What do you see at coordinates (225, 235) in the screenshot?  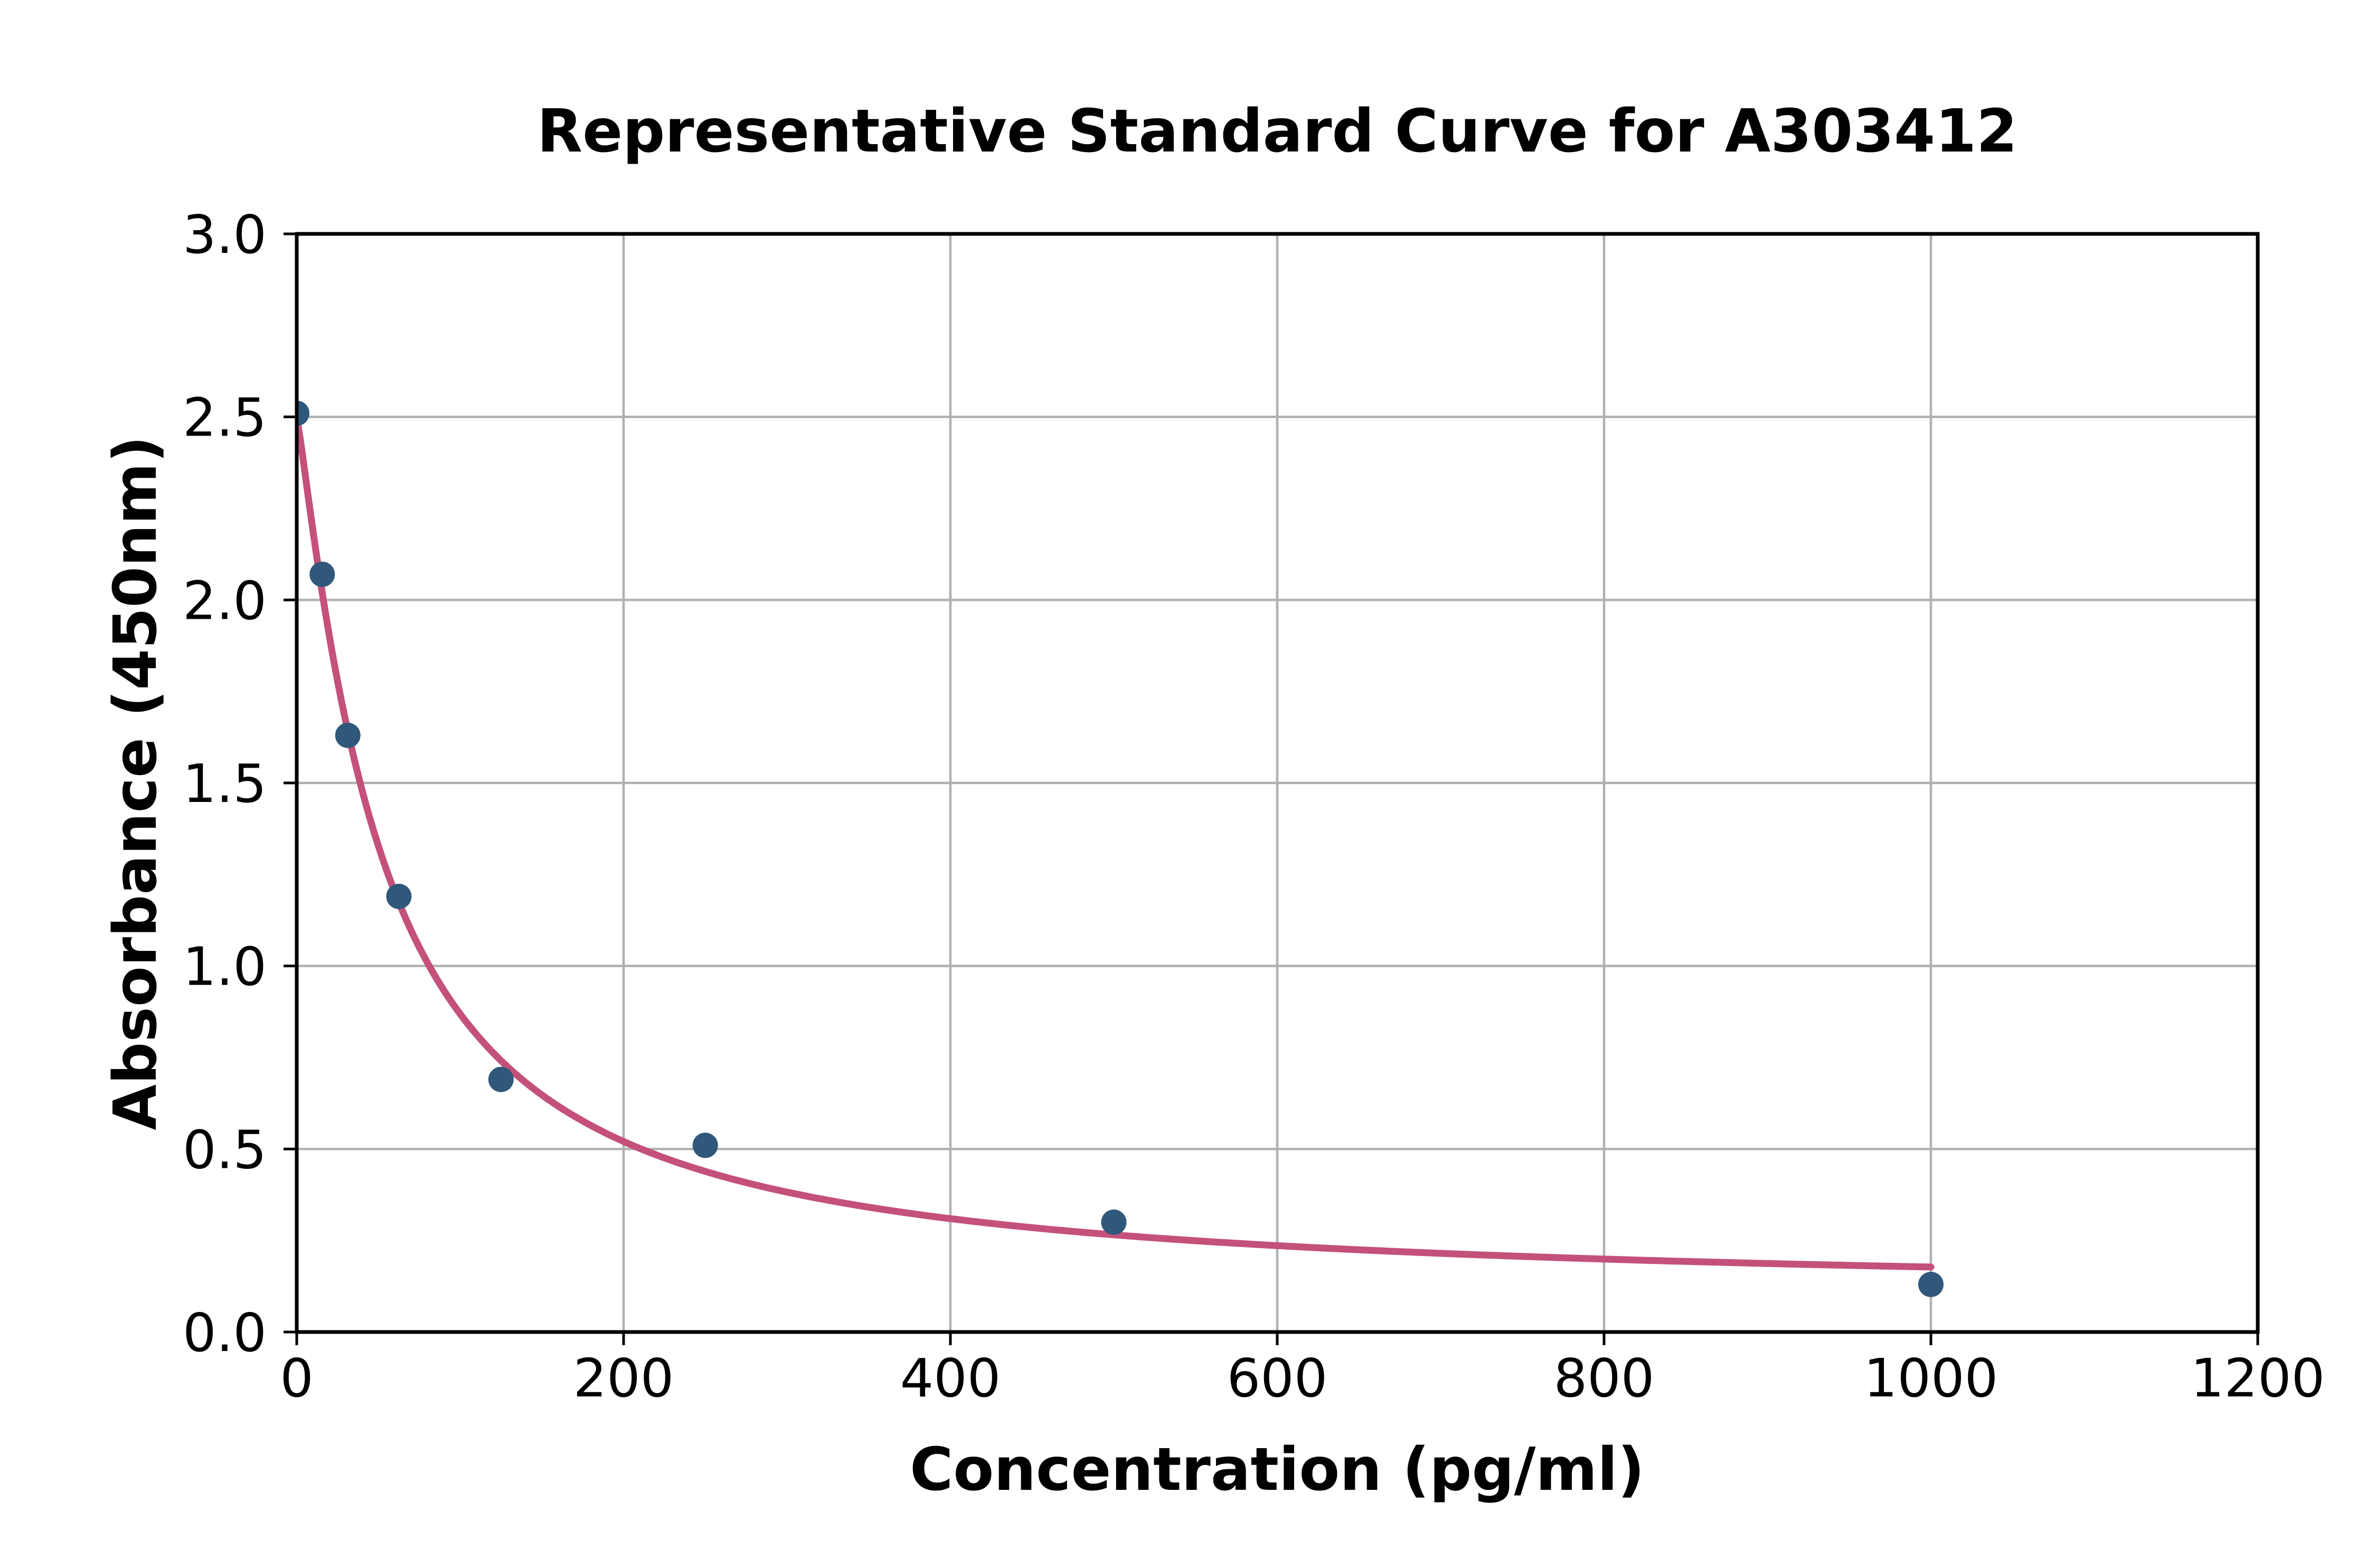 I see `y-tick-label: 3.0` at bounding box center [225, 235].